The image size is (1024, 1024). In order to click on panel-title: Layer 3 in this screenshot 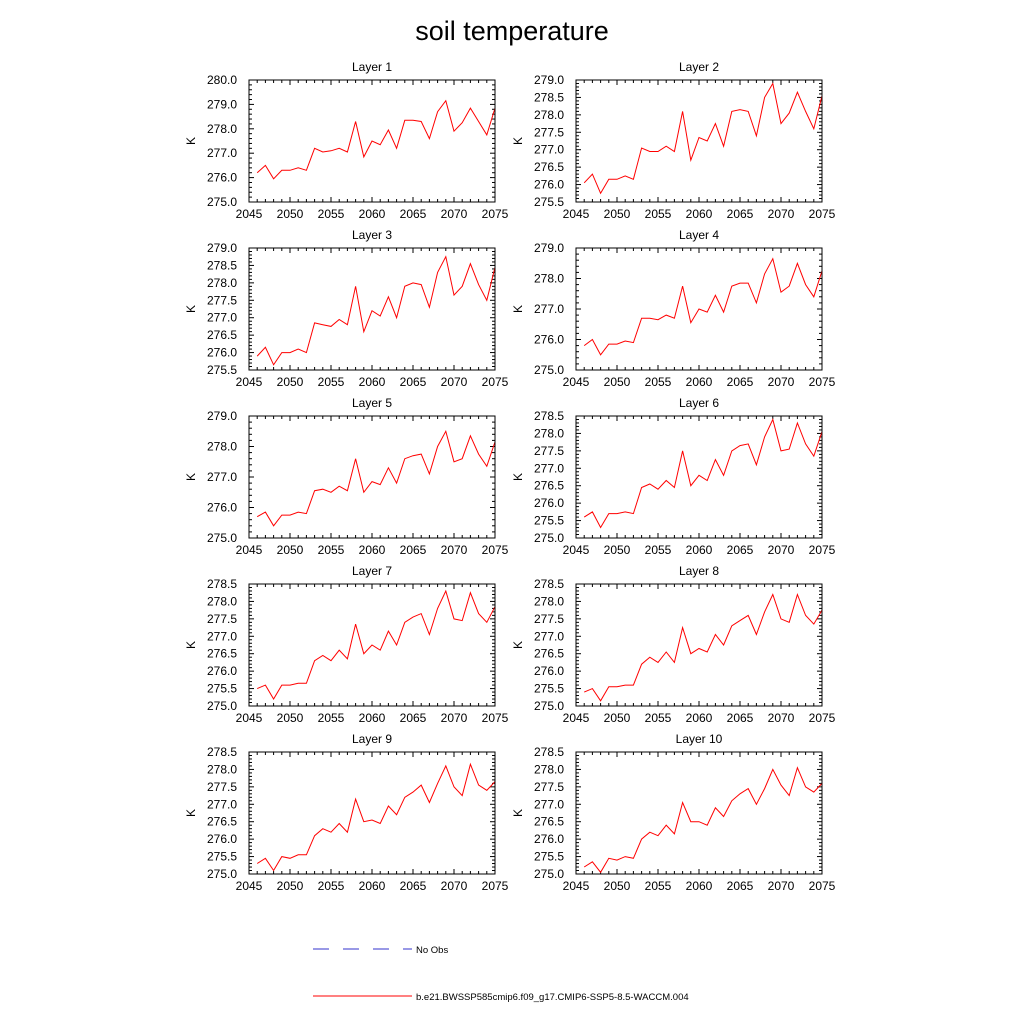, I will do `click(372, 235)`.